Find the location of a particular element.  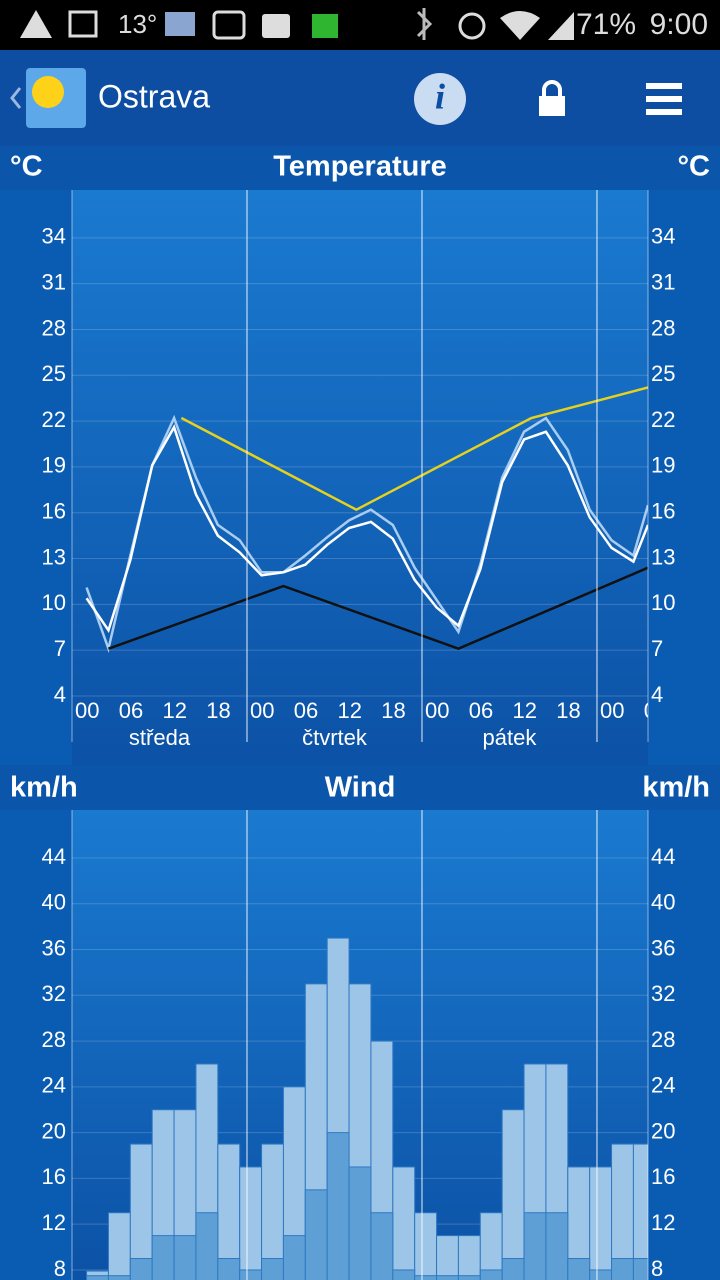

y-tick-label: 7 is located at coordinates (60, 648).